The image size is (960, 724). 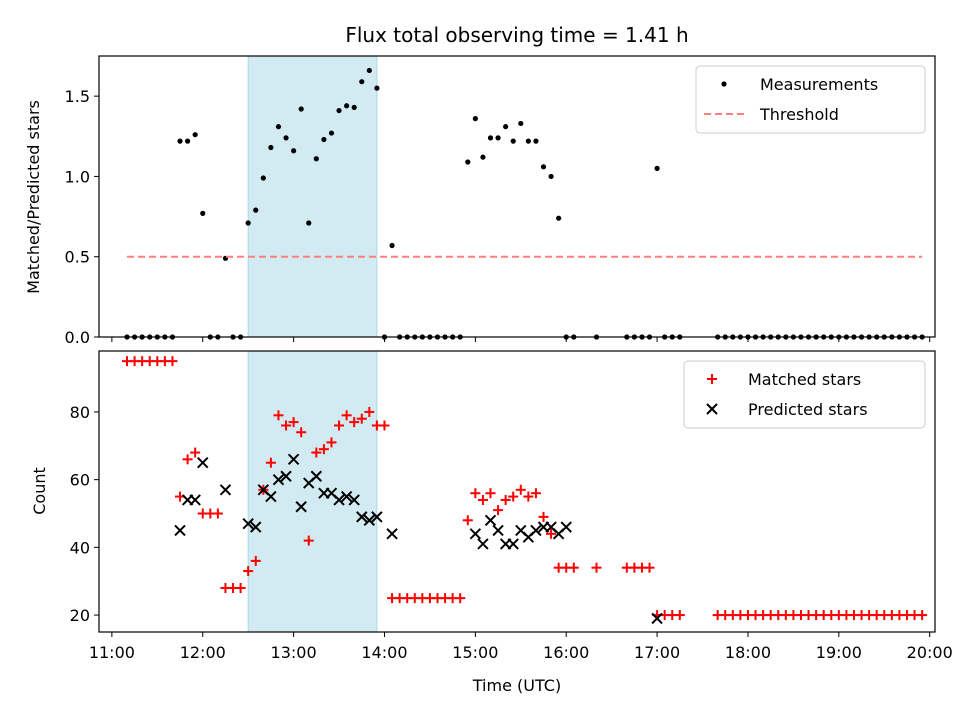 I want to click on y-tick-label: 1.0, so click(x=77, y=176).